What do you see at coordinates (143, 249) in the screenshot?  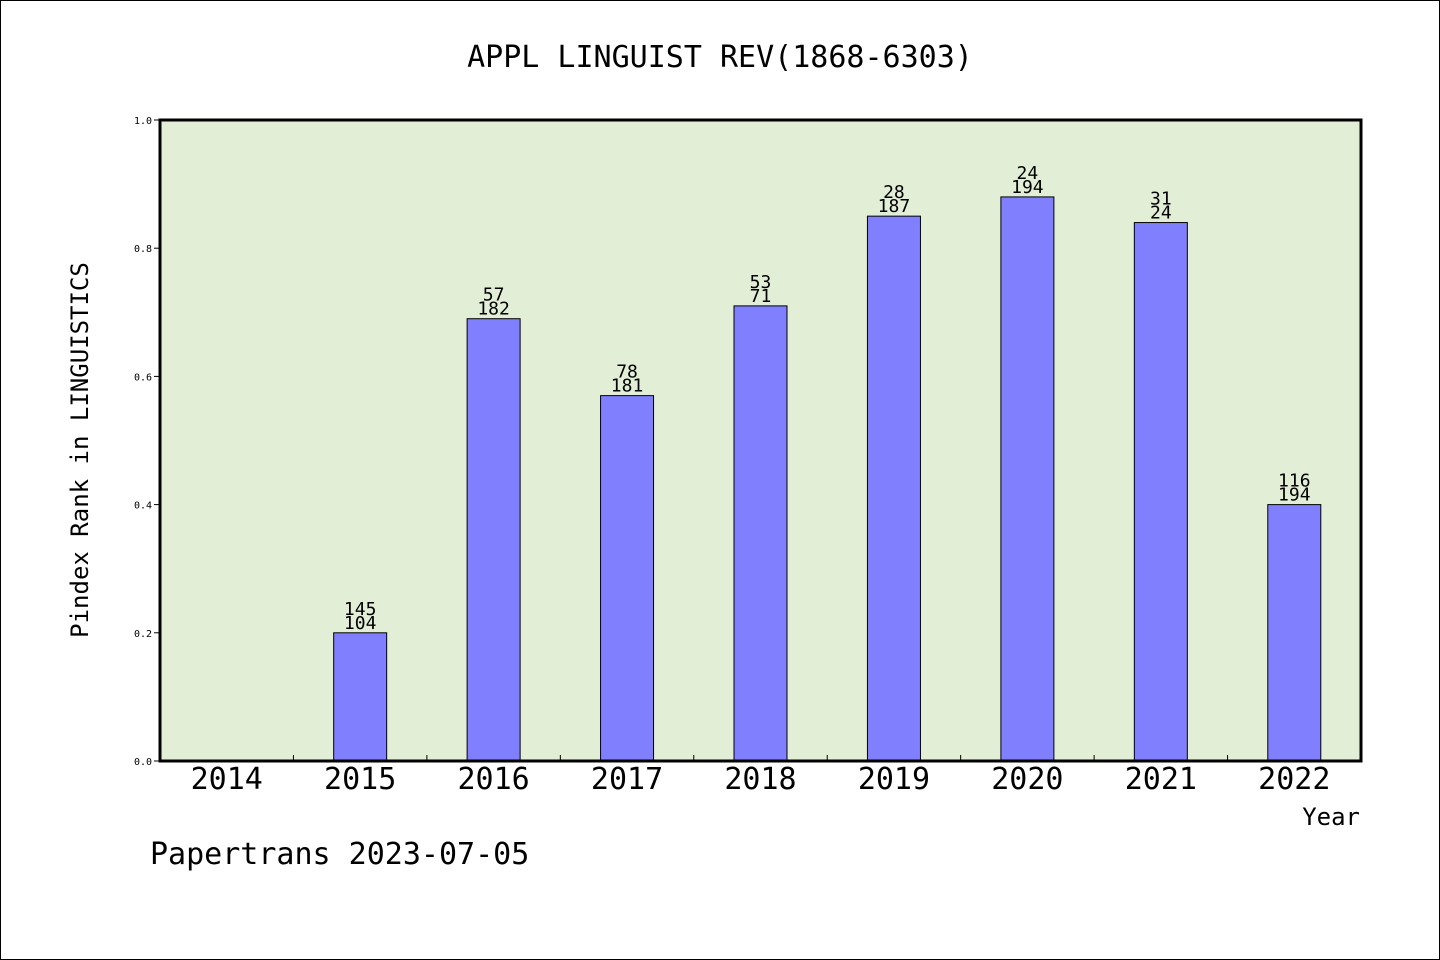 I see `y-tick-label: 0.8` at bounding box center [143, 249].